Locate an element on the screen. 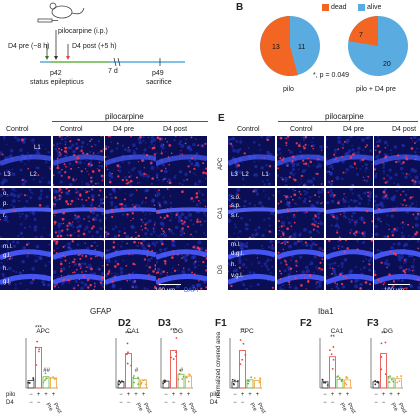 This screenshot has width=420, height=420. label-e-sr: s.r. is located at coordinates (235, 216).